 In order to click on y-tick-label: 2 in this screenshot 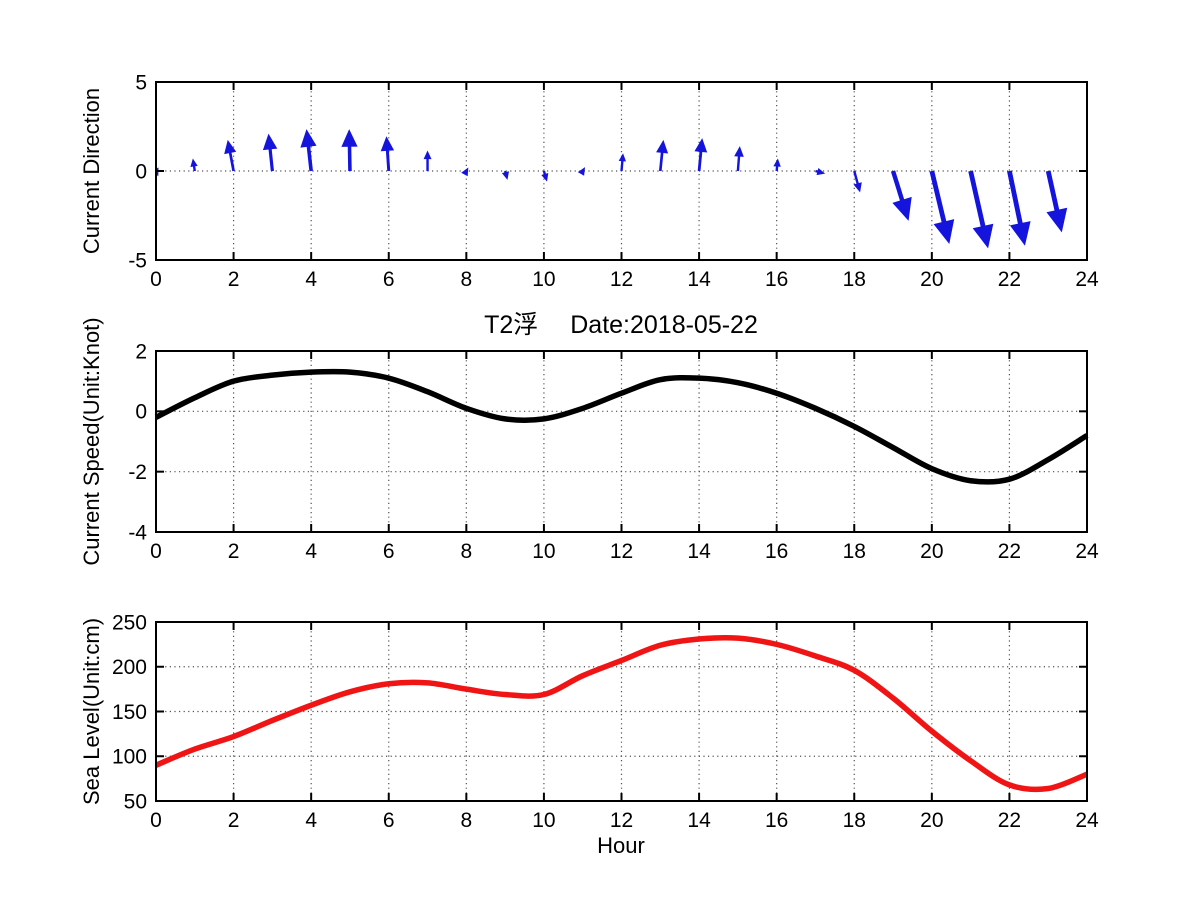, I will do `click(141, 351)`.